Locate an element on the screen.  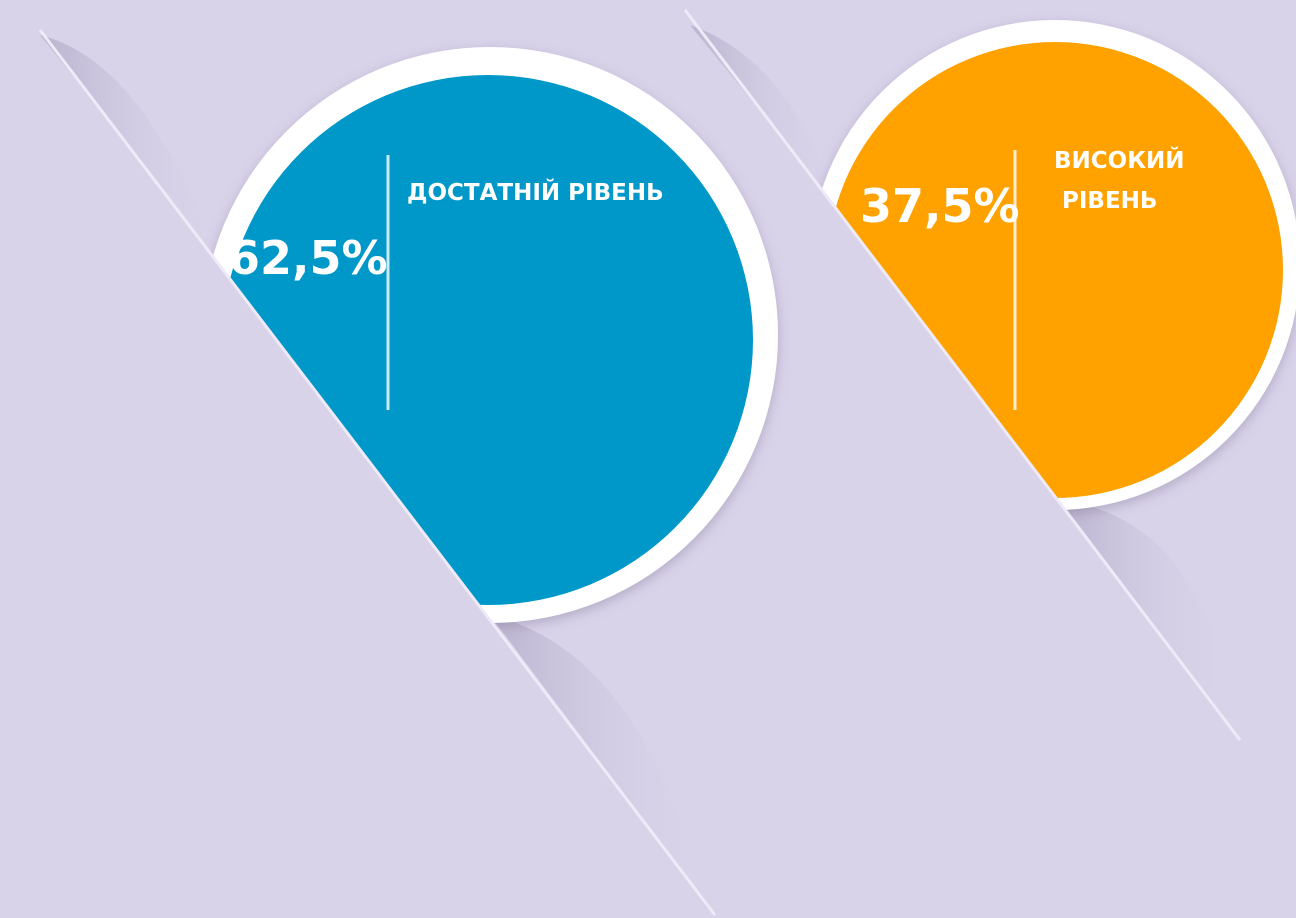
percent-value: 62,5% is located at coordinates (308, 258).